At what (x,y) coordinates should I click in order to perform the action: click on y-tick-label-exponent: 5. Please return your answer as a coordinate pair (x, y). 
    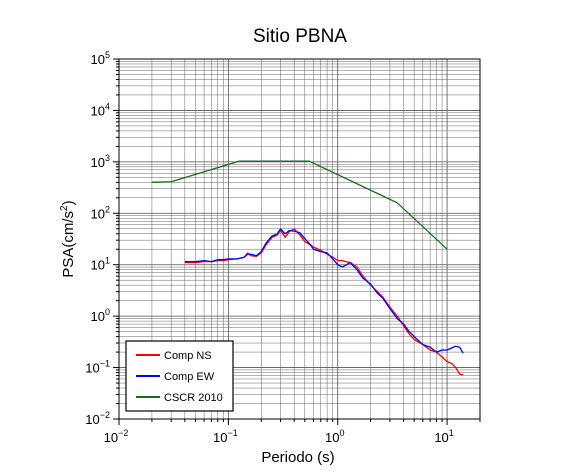
    Looking at the image, I should click on (107, 55).